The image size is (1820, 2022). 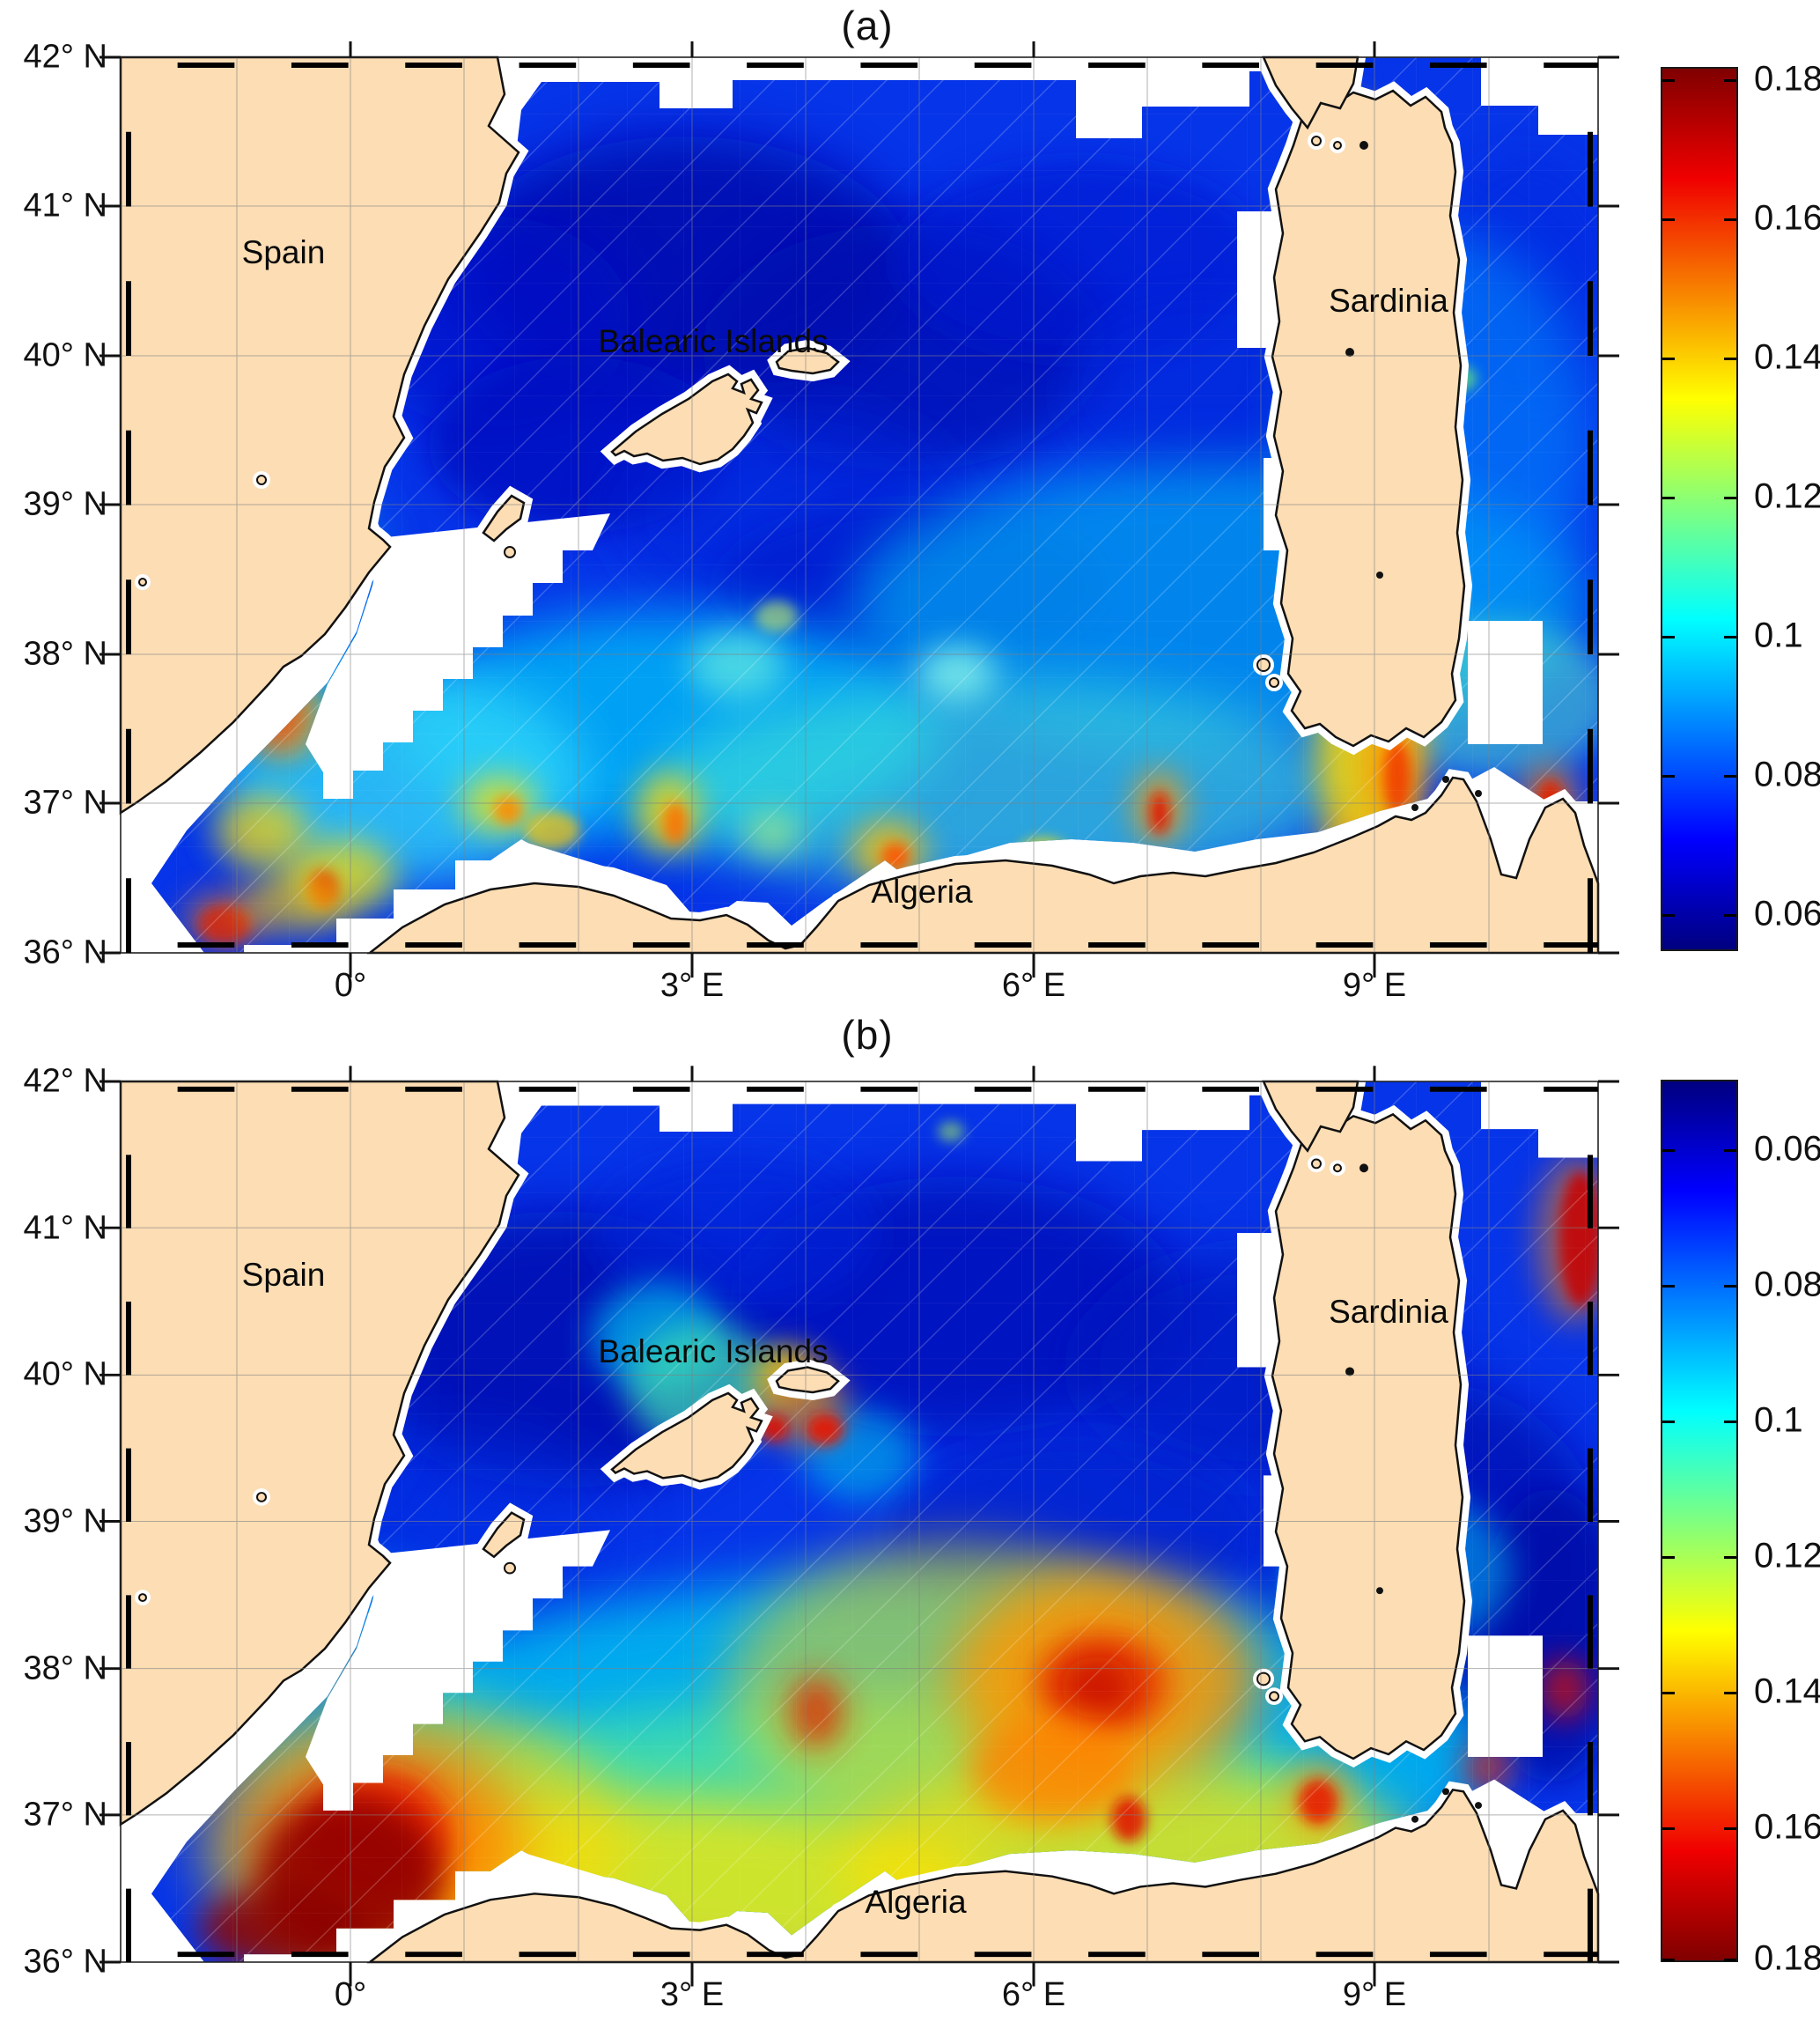 I want to click on label-balearic-a: Balearic Islands, so click(x=713, y=341).